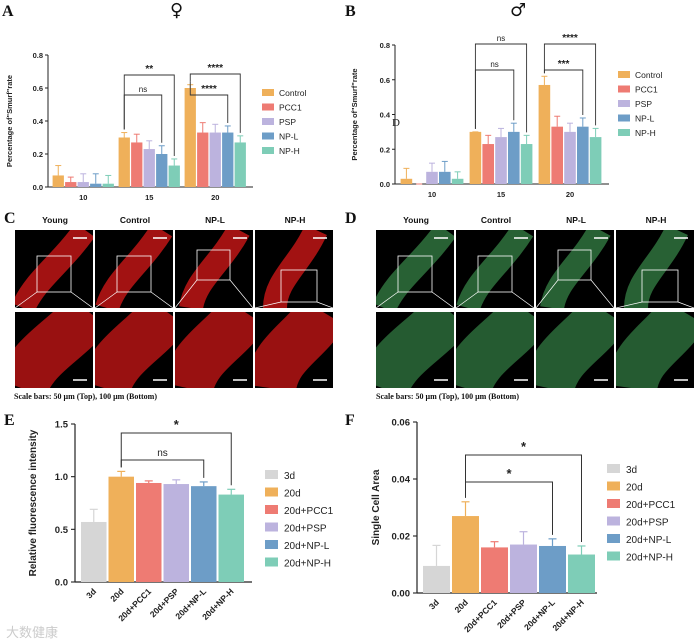 This screenshot has height=644, width=696. I want to click on legend-swatch-20d-np-l, so click(271, 544).